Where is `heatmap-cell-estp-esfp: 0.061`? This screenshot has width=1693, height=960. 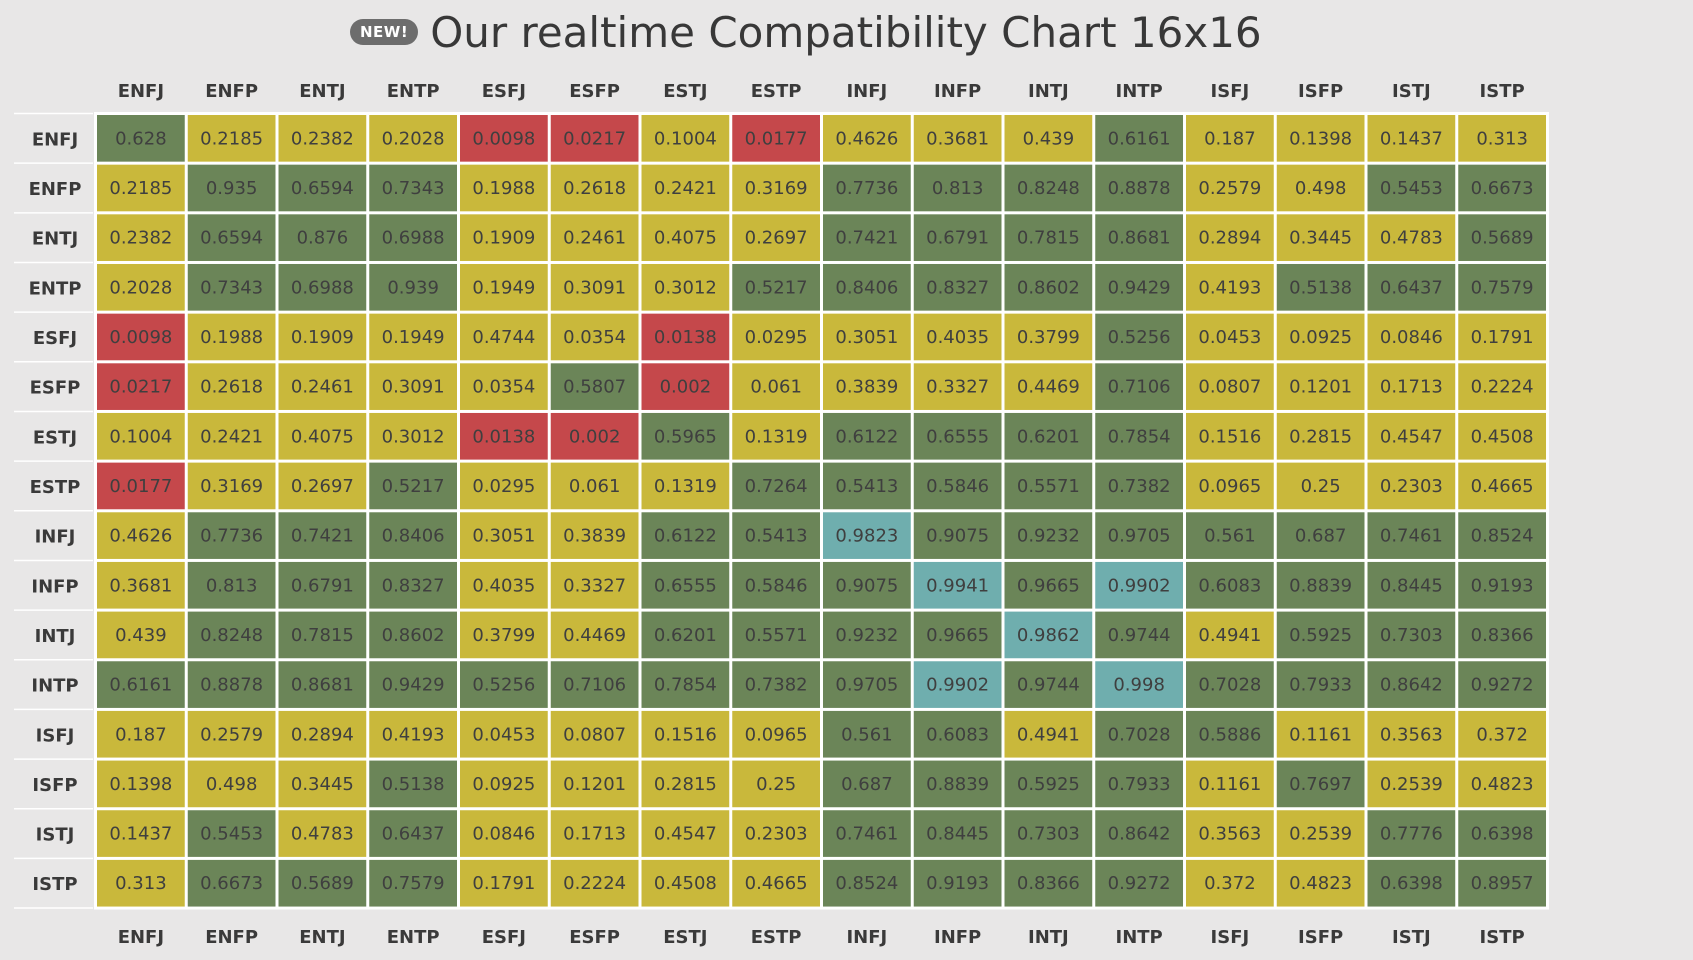 heatmap-cell-estp-esfp: 0.061 is located at coordinates (594, 486).